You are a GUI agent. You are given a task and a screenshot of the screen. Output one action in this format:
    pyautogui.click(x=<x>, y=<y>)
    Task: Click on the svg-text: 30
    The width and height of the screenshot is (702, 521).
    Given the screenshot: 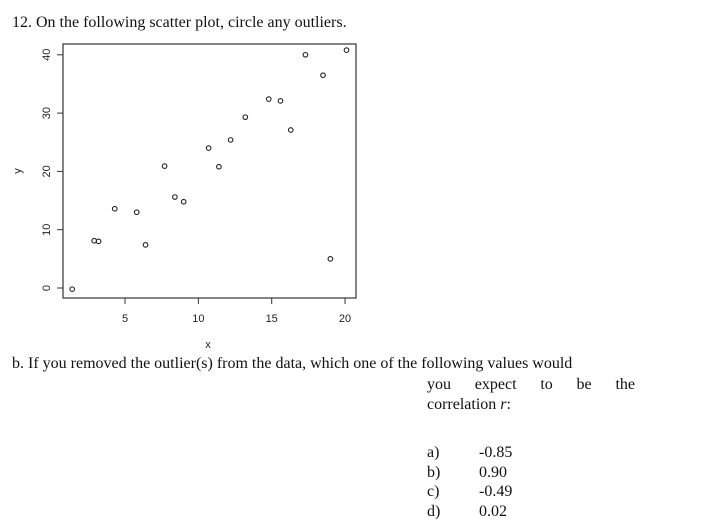 What is the action you would take?
    pyautogui.click(x=47, y=113)
    